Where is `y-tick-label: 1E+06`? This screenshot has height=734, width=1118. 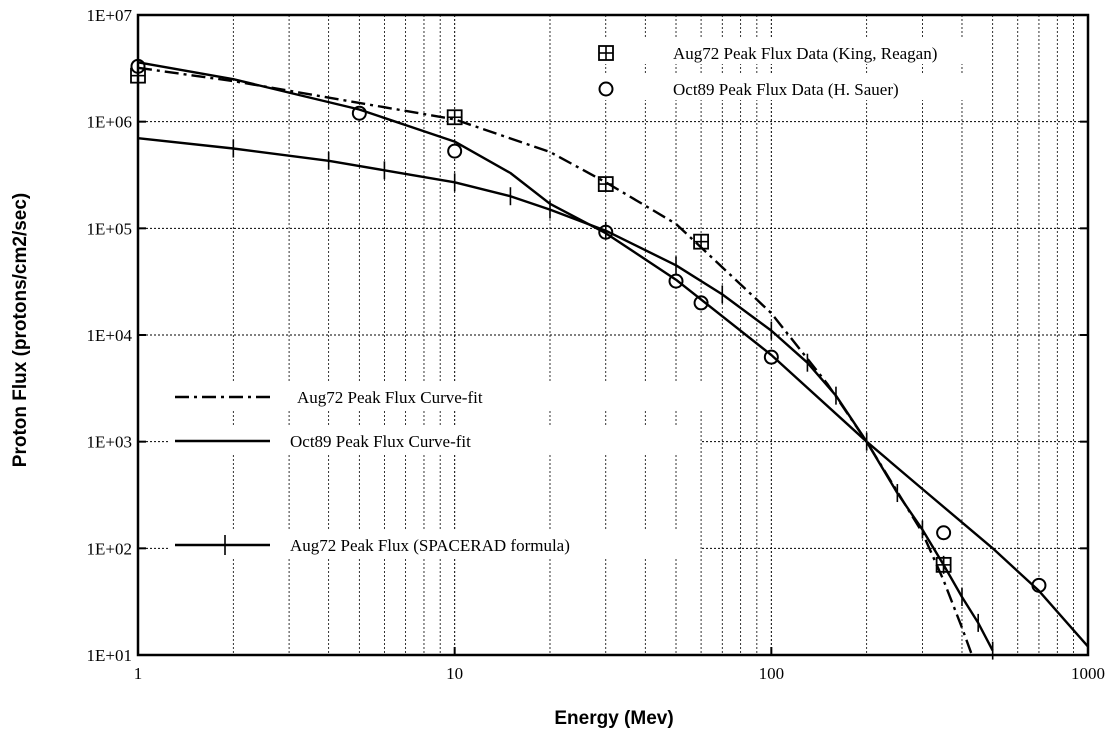 y-tick-label: 1E+06 is located at coordinates (109, 122).